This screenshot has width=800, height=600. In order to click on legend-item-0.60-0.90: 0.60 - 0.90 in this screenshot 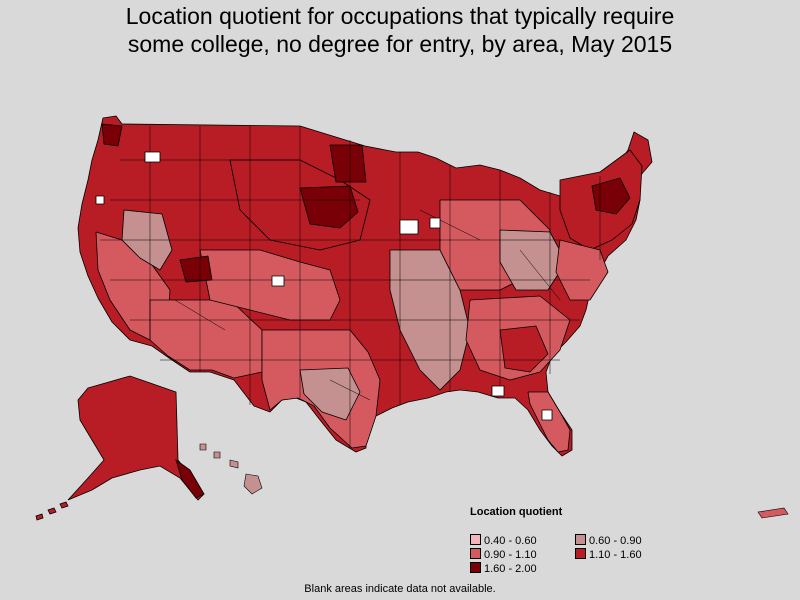, I will do `click(608, 540)`.